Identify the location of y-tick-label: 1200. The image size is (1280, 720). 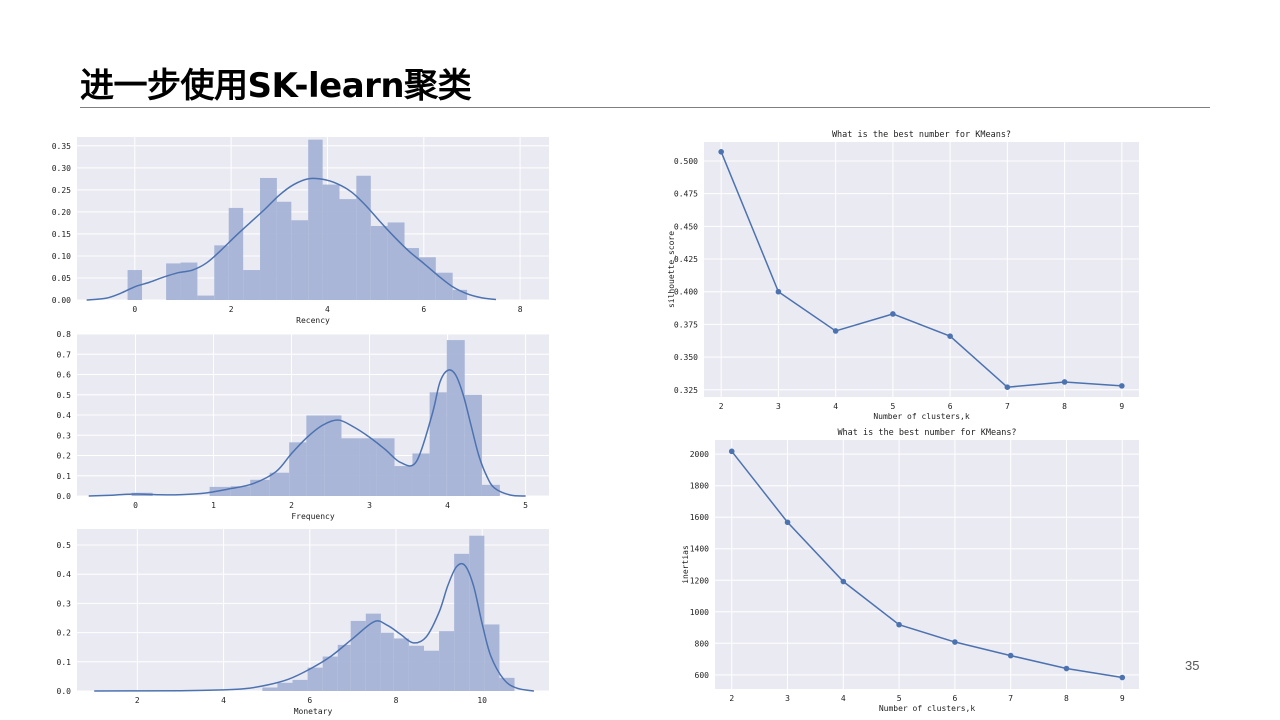
(699, 580).